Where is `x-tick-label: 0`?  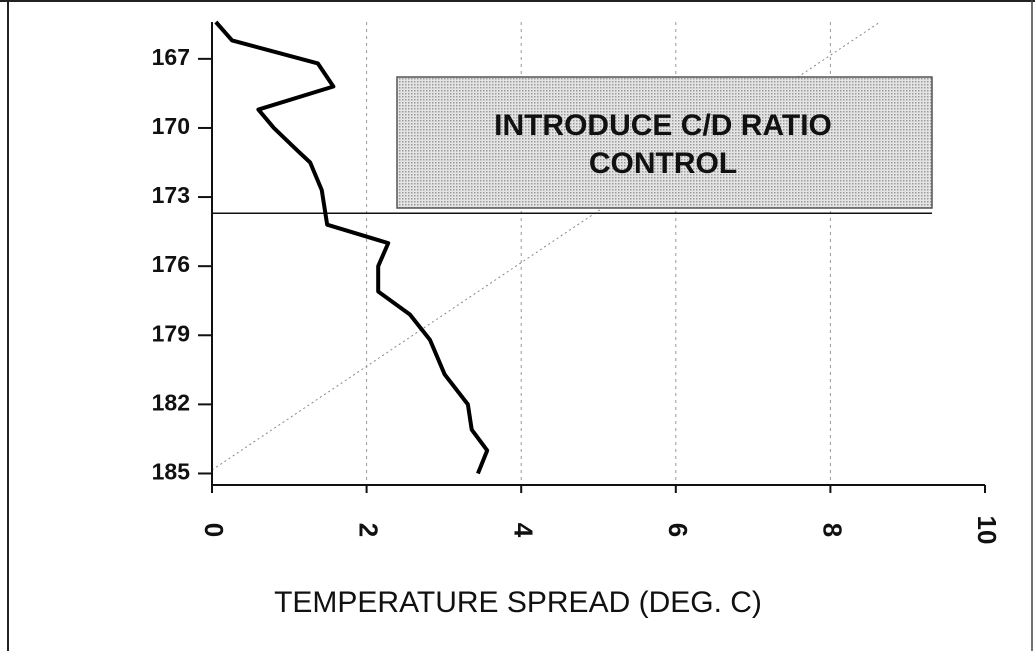 x-tick-label: 0 is located at coordinates (214, 530).